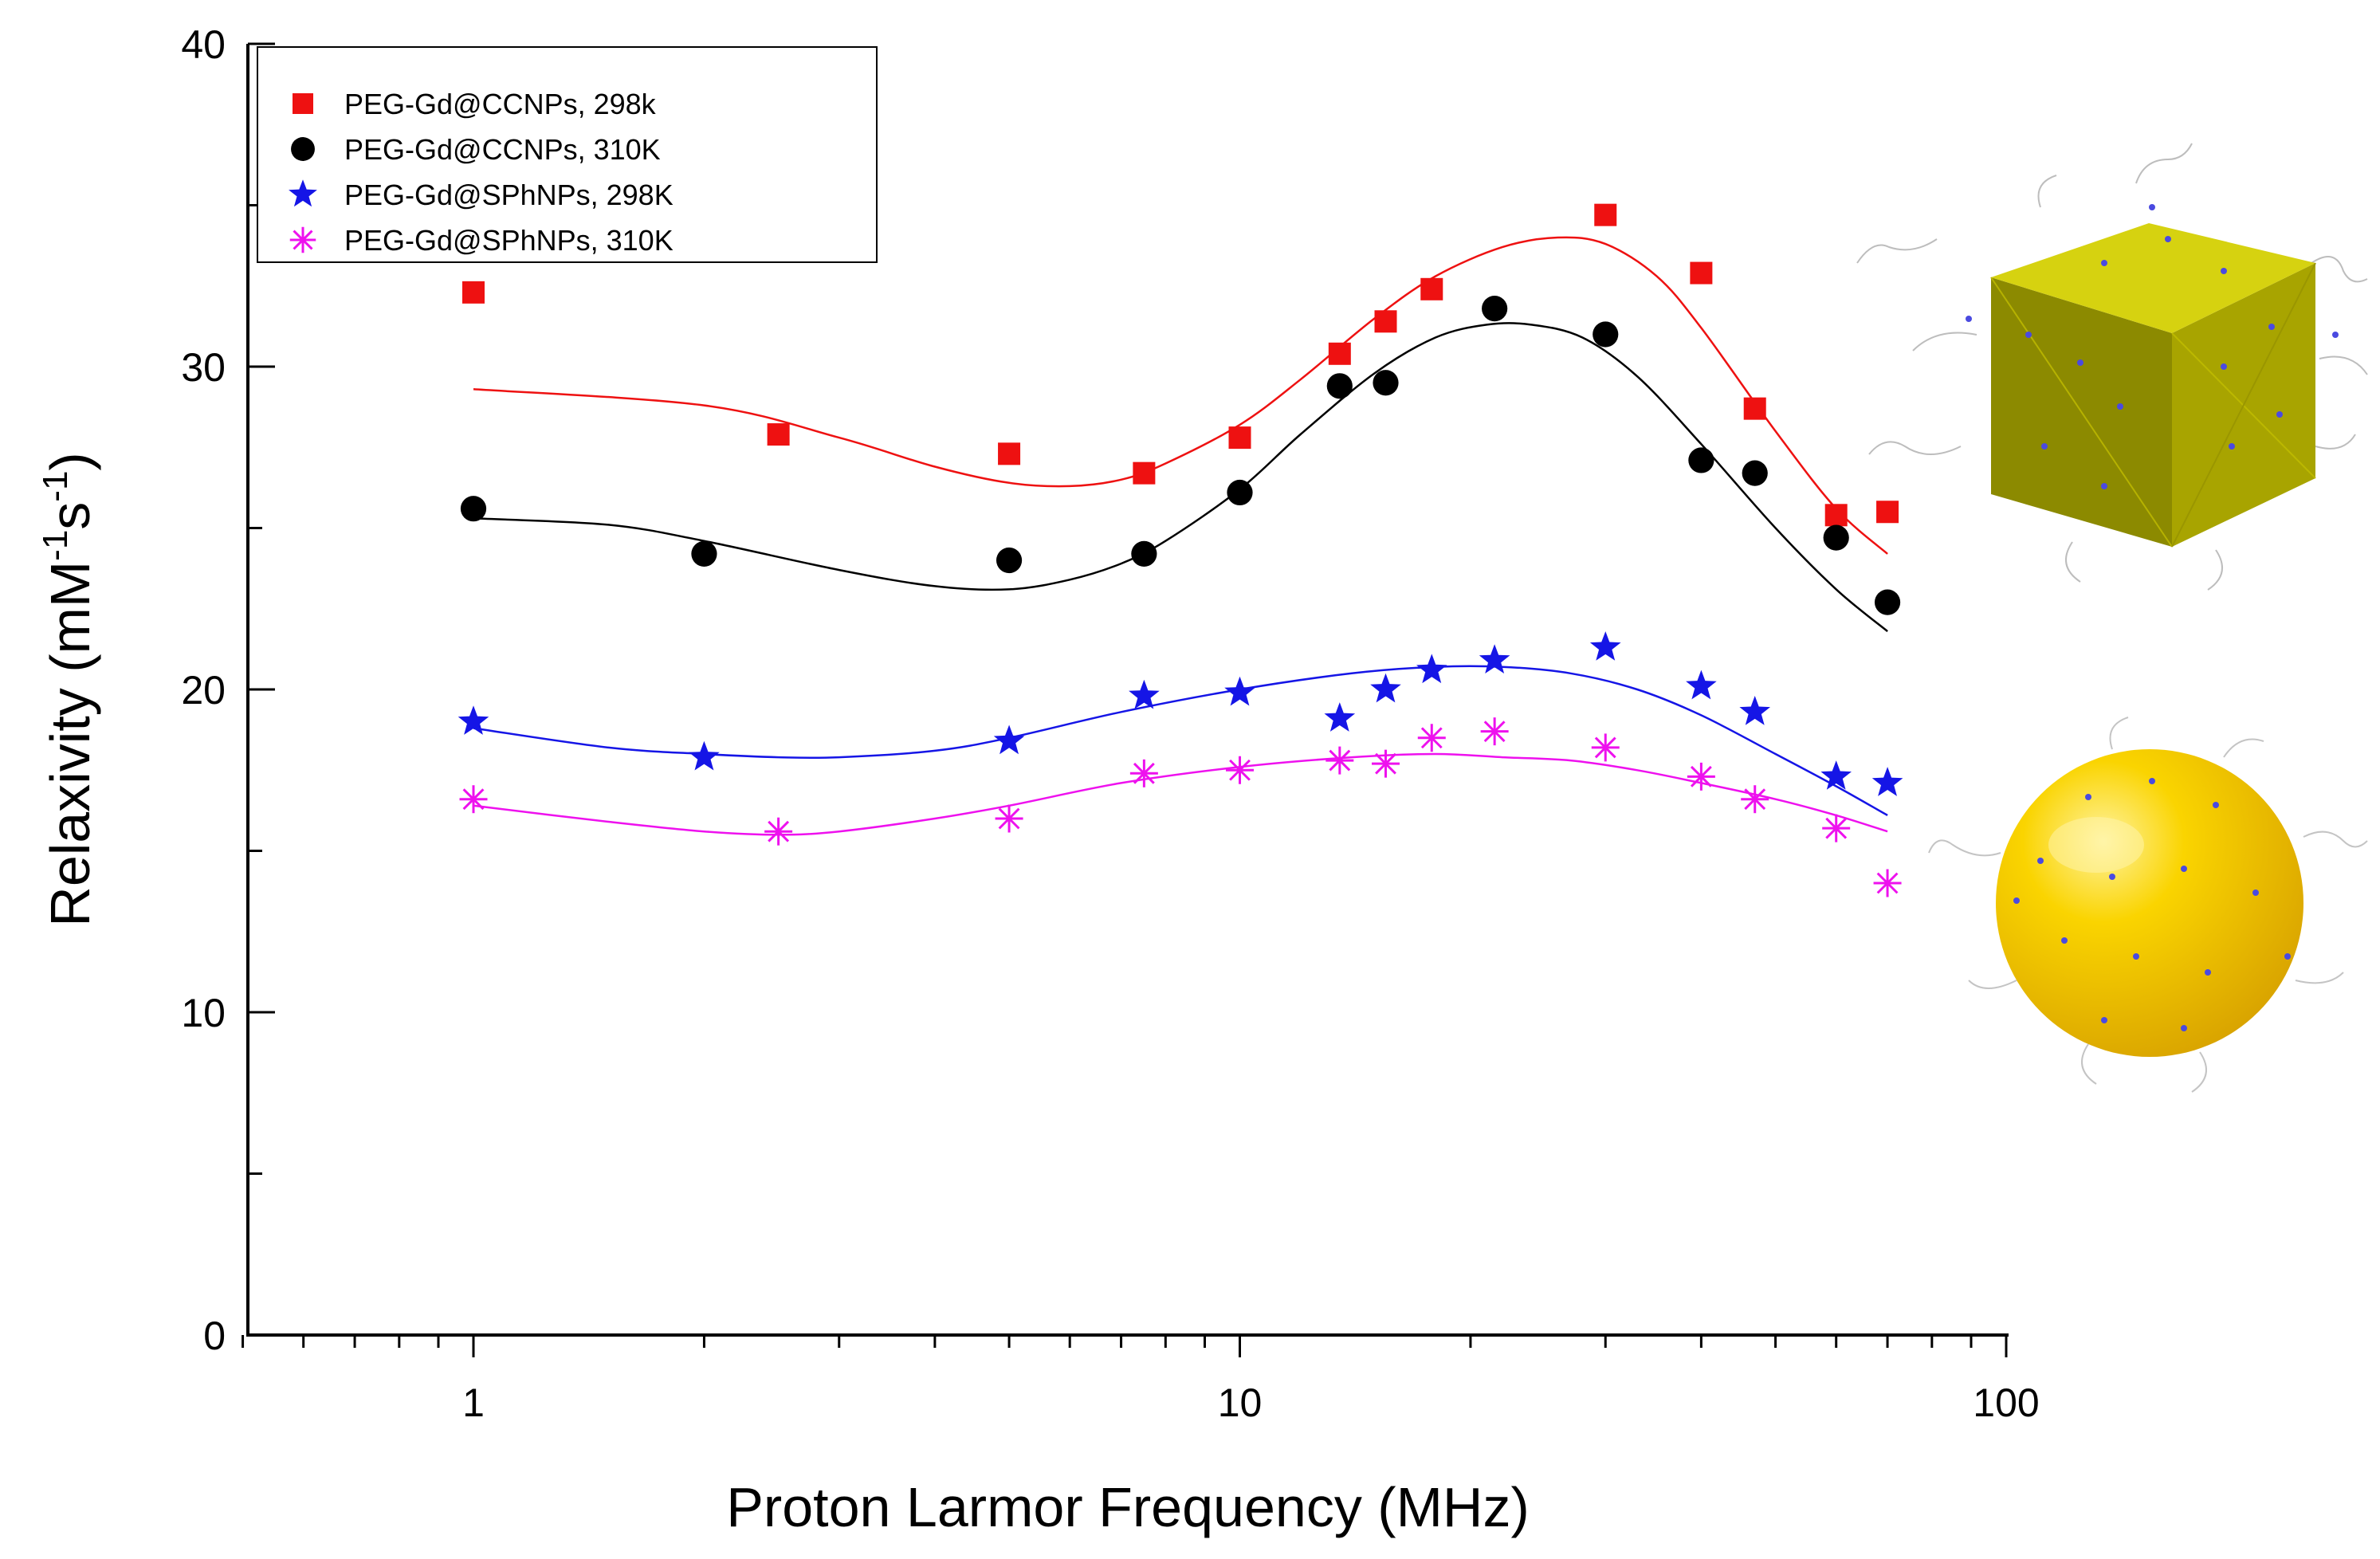 The height and width of the screenshot is (1559, 2380). Describe the element at coordinates (502, 149) in the screenshot. I see `legend-label: PEG-Gd@CCNPs, 310K` at that location.